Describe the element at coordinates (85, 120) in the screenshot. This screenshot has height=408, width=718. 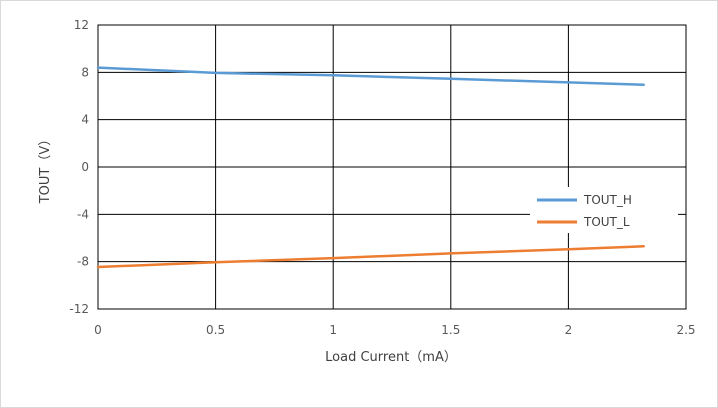
I see `y-tick-label: 4` at that location.